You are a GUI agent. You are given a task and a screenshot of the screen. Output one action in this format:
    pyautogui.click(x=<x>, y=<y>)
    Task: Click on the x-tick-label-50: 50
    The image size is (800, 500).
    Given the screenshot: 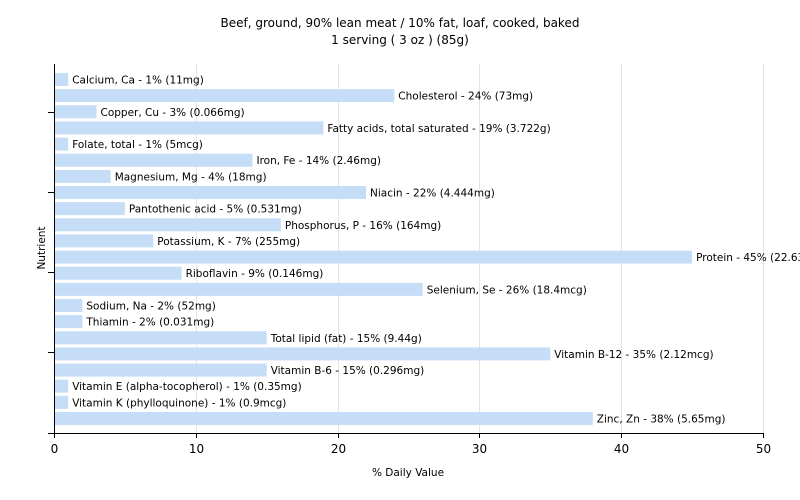 What is the action you would take?
    pyautogui.click(x=763, y=449)
    